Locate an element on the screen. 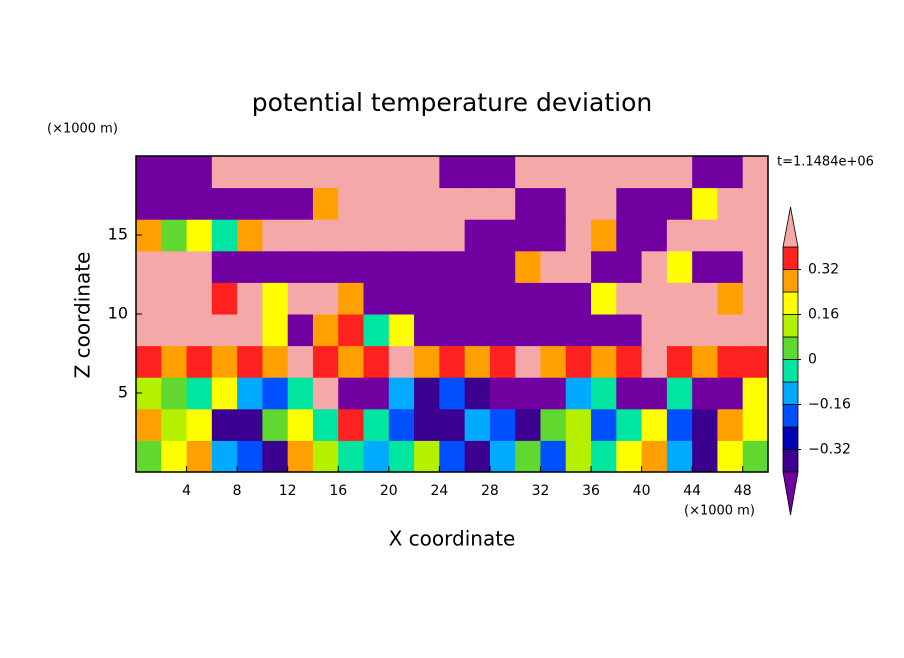 Image resolution: width=904 pixels, height=658 pixels. x-unit: (×1000 m) is located at coordinates (719, 511).